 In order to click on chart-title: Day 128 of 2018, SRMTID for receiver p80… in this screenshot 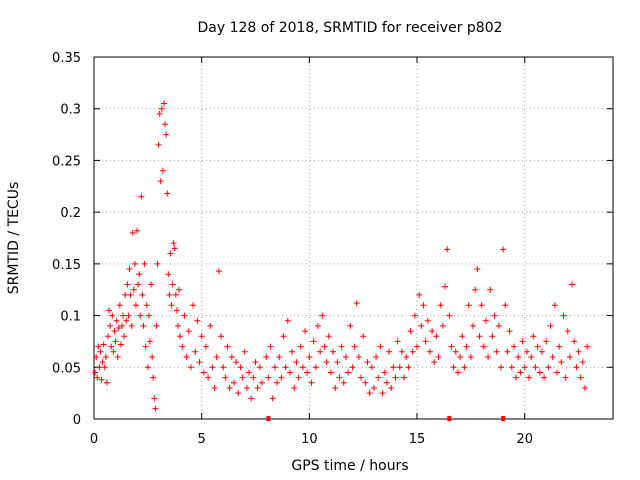, I will do `click(349, 28)`.